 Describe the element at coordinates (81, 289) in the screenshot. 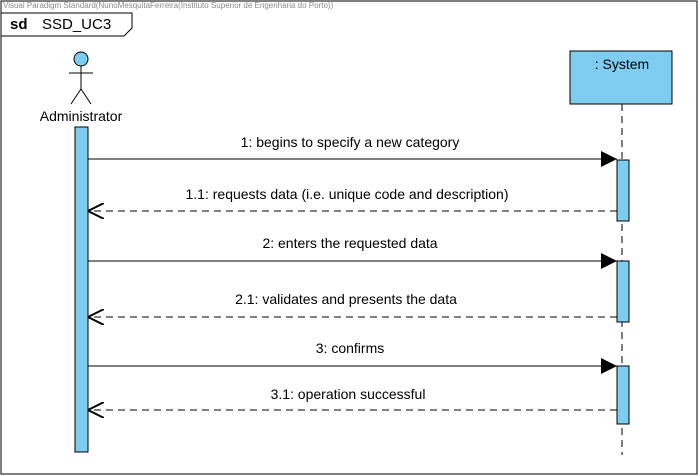

I see `administrator-activation-bar` at that location.